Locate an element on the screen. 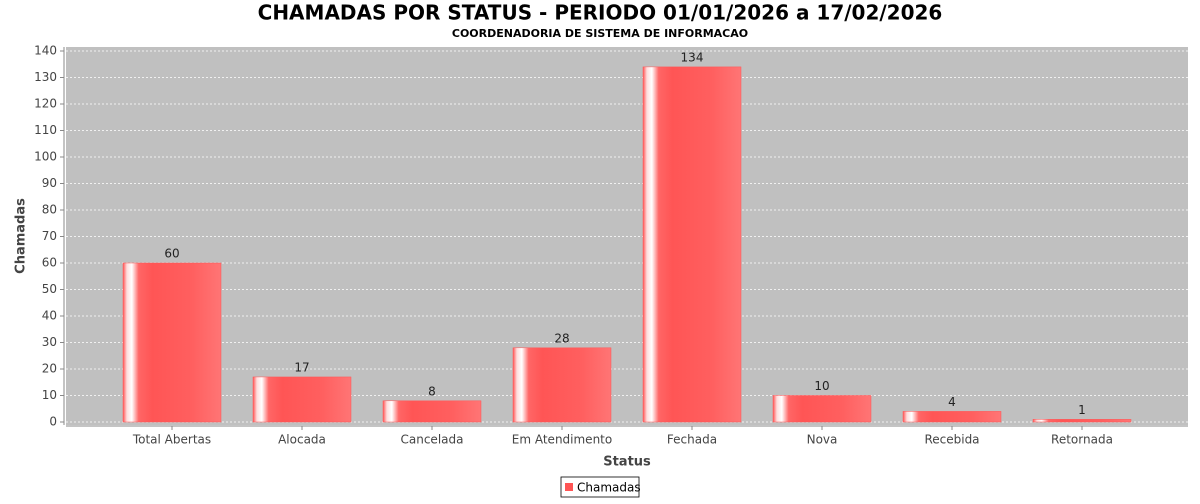 The height and width of the screenshot is (504, 1200). x-tick-label: Fechada is located at coordinates (692, 440).